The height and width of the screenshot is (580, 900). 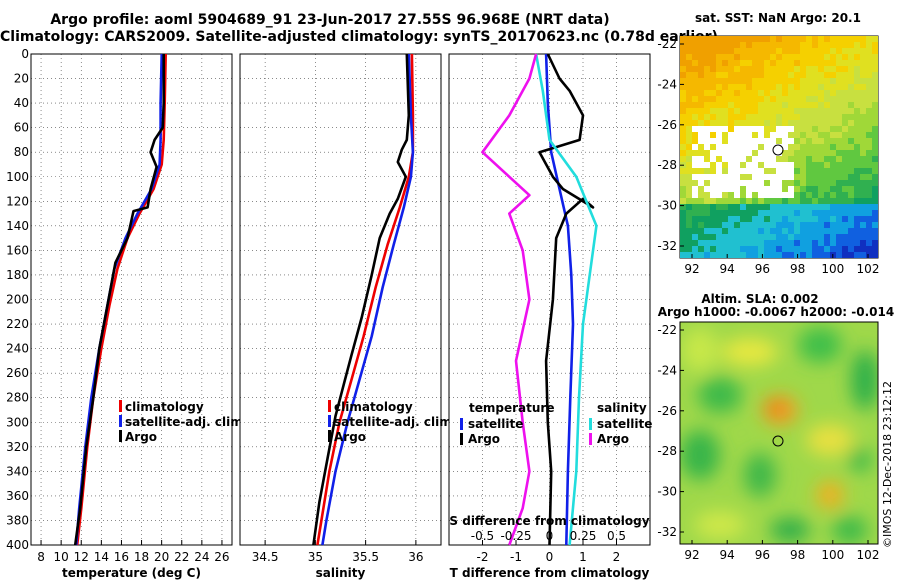 I want to click on y-tick-label: 300, so click(x=17, y=422).